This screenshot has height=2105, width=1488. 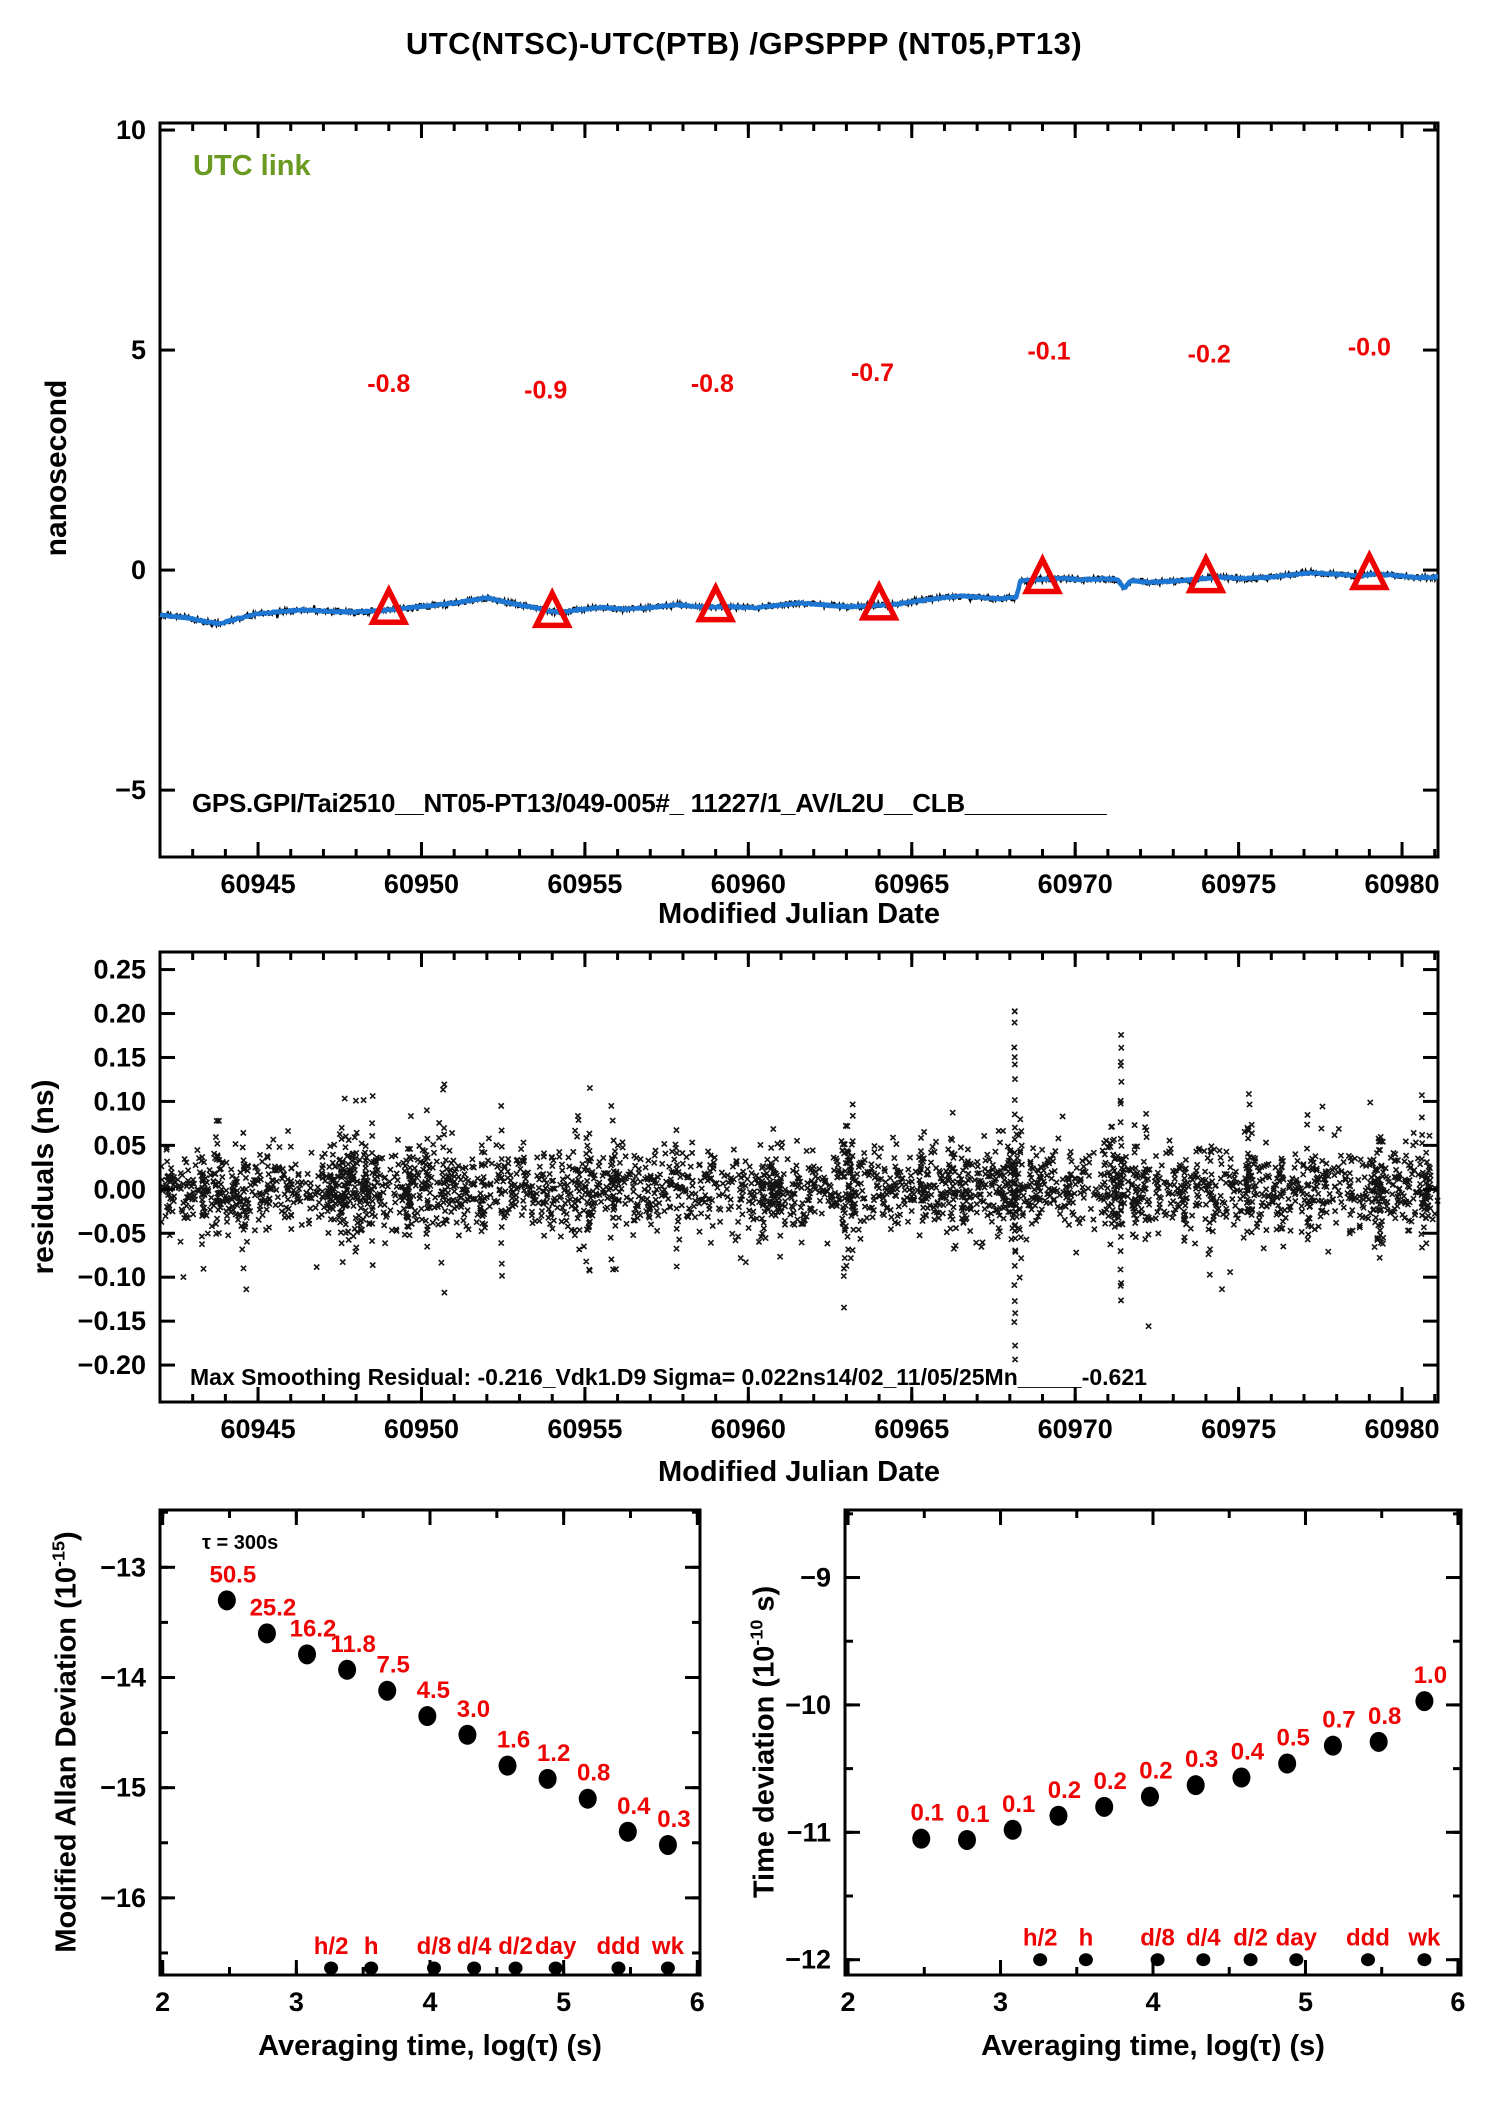 I want to click on tdev-x-axis-label: Averaging time, log(τ) (s), so click(x=1153, y=2046).